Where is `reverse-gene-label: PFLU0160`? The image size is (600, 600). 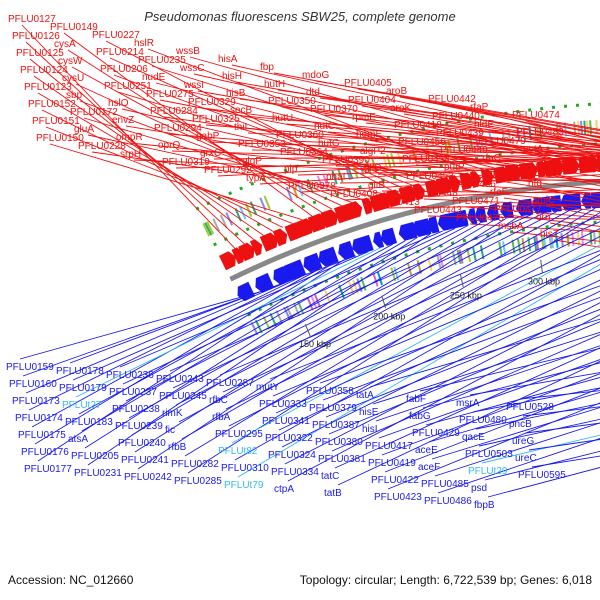 reverse-gene-label: PFLU0160 is located at coordinates (33, 384).